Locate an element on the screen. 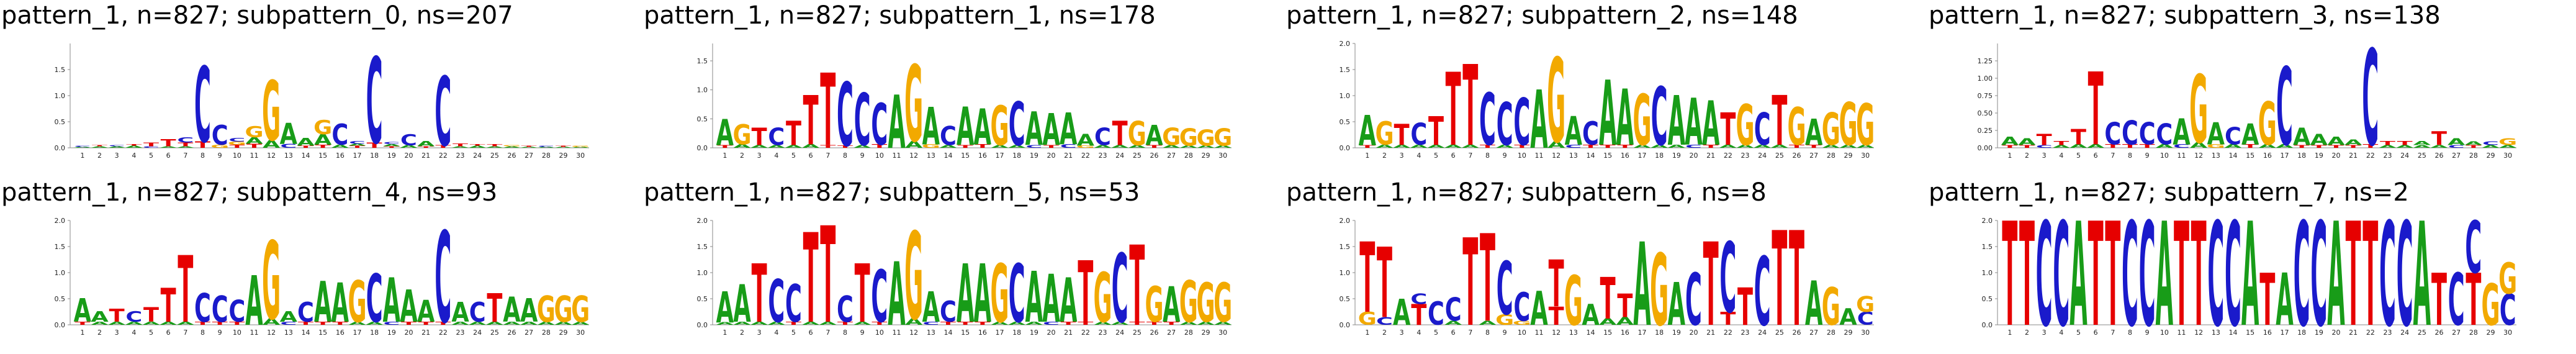 The image size is (2576, 354). x-tick-label: 14 is located at coordinates (1591, 333).